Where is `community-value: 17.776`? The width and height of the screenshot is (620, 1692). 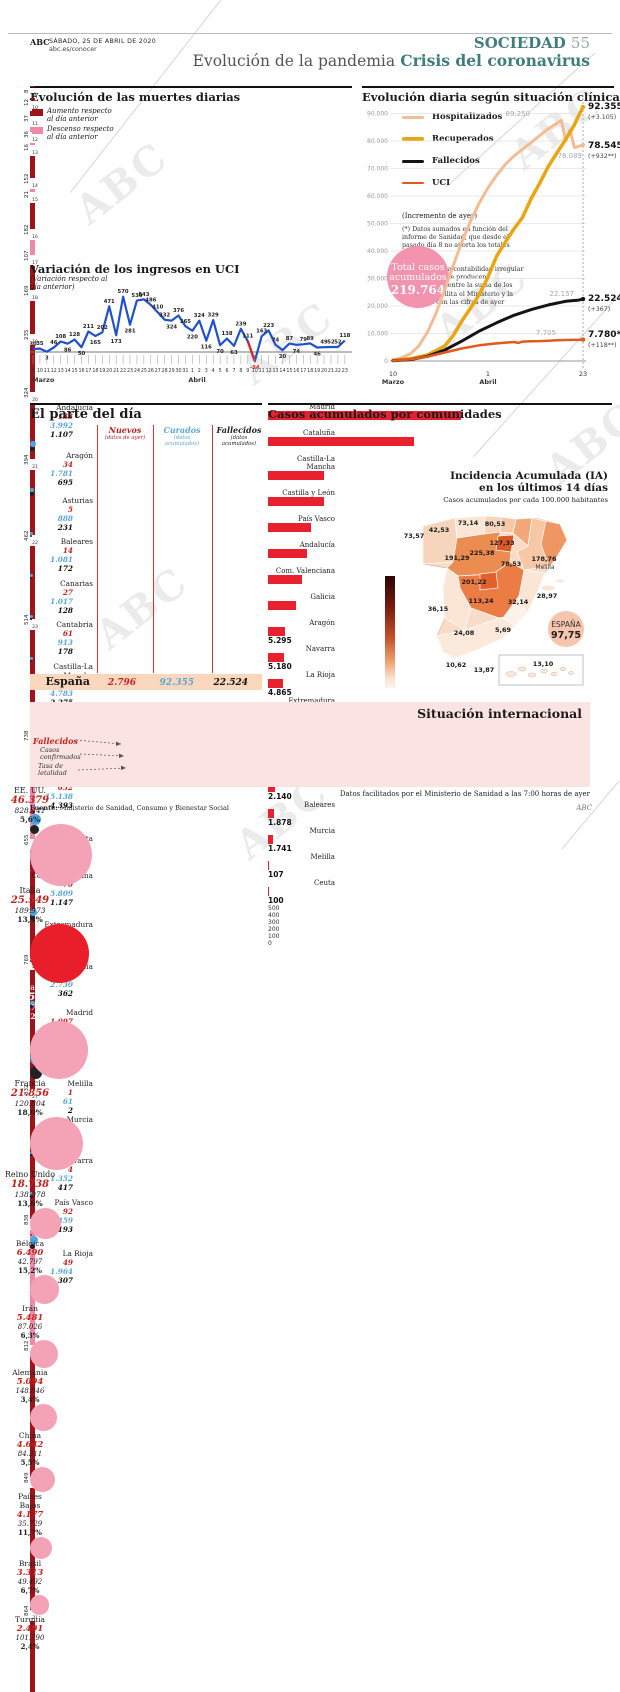
community-value: 17.776 is located at coordinates (293, 510).